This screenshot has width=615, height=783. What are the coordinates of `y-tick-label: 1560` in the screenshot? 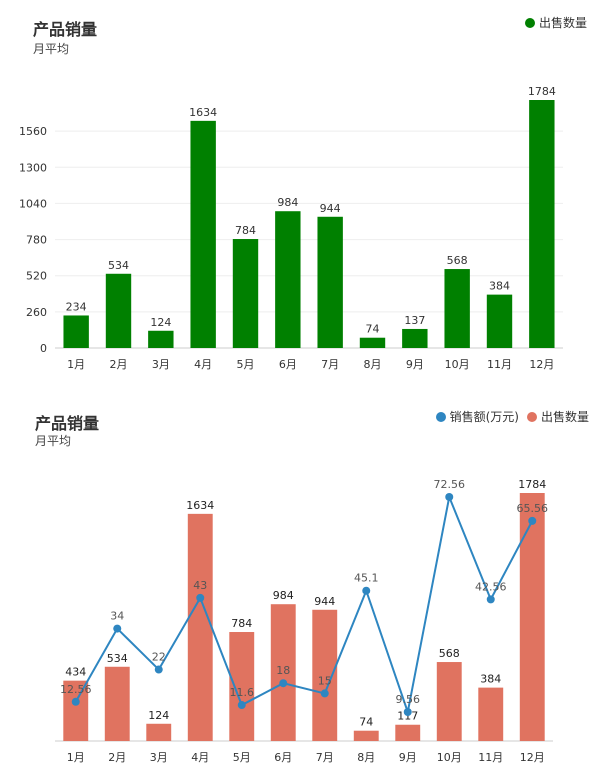 It's located at (33, 131).